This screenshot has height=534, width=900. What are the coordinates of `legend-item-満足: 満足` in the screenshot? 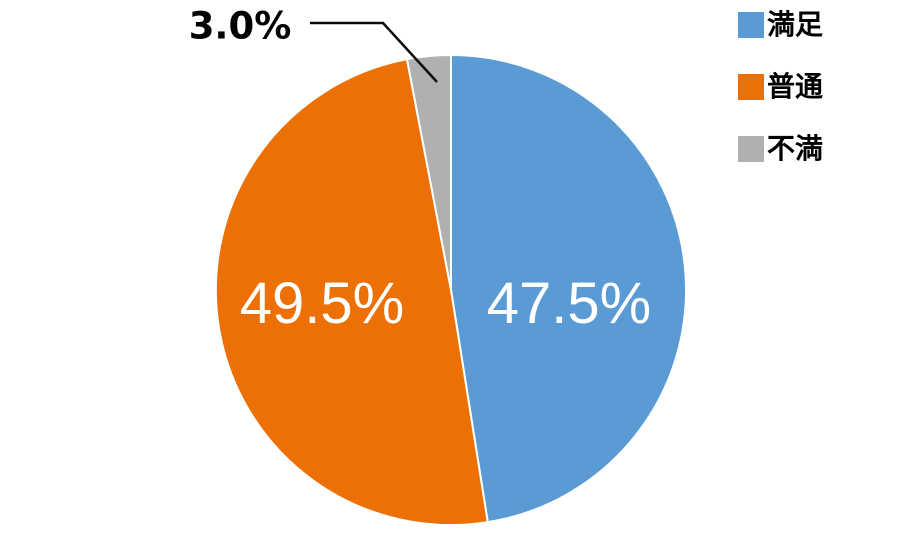 It's located at (781, 24).